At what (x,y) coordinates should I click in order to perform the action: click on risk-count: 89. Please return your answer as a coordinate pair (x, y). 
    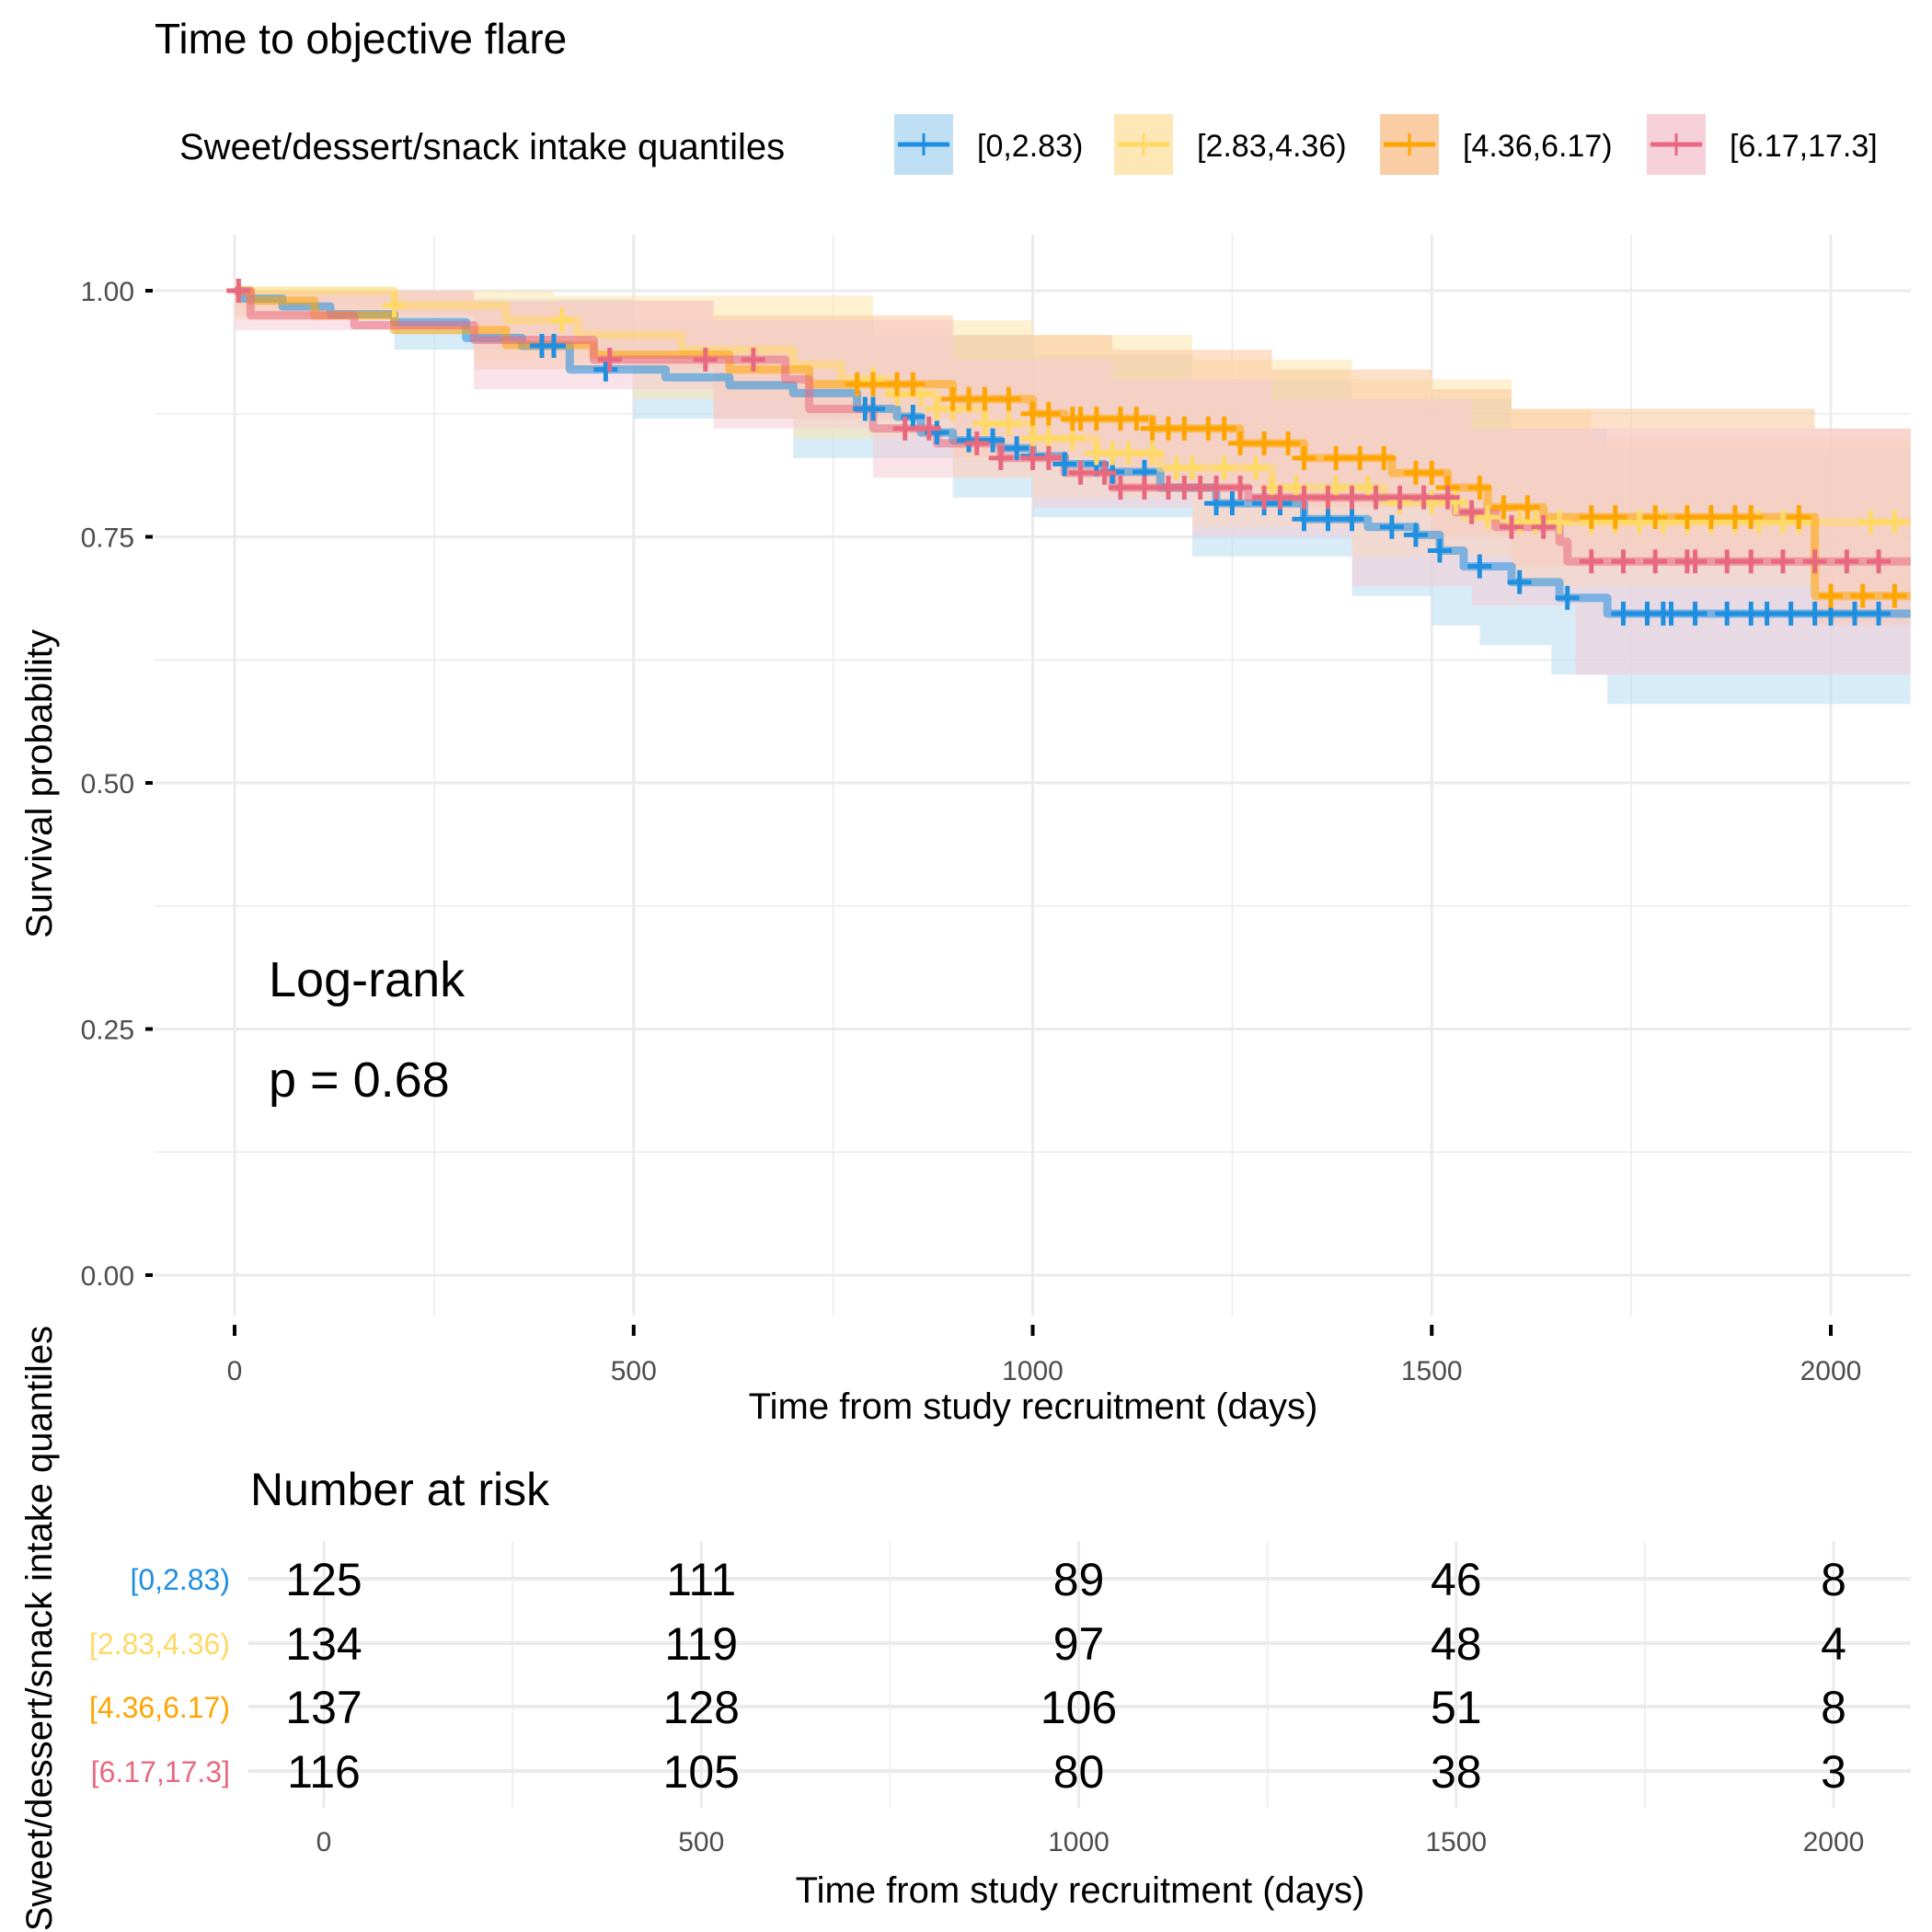
    Looking at the image, I should click on (1079, 1579).